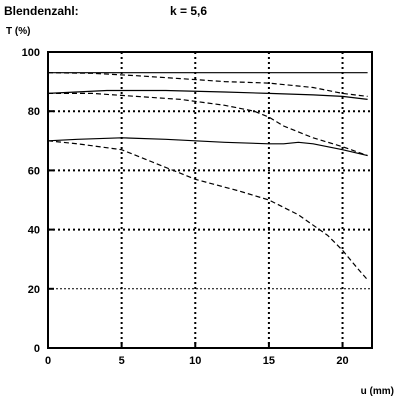 This screenshot has height=398, width=406. Describe the element at coordinates (31, 53) in the screenshot. I see `y-tick-label-100: 100` at that location.